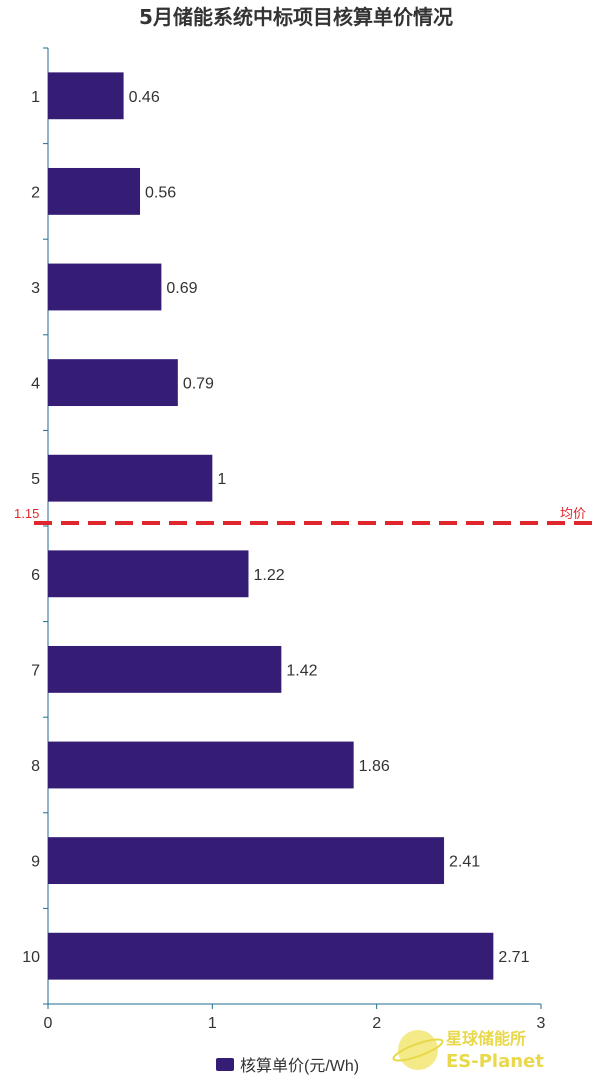  I want to click on watermark-en: ES-Planet, so click(495, 1061).